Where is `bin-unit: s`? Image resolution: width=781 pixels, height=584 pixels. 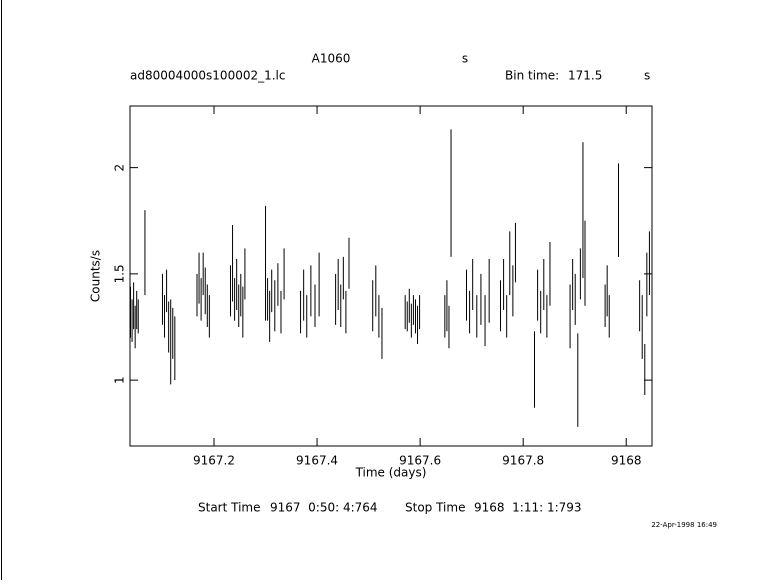
bin-unit: s is located at coordinates (647, 76).